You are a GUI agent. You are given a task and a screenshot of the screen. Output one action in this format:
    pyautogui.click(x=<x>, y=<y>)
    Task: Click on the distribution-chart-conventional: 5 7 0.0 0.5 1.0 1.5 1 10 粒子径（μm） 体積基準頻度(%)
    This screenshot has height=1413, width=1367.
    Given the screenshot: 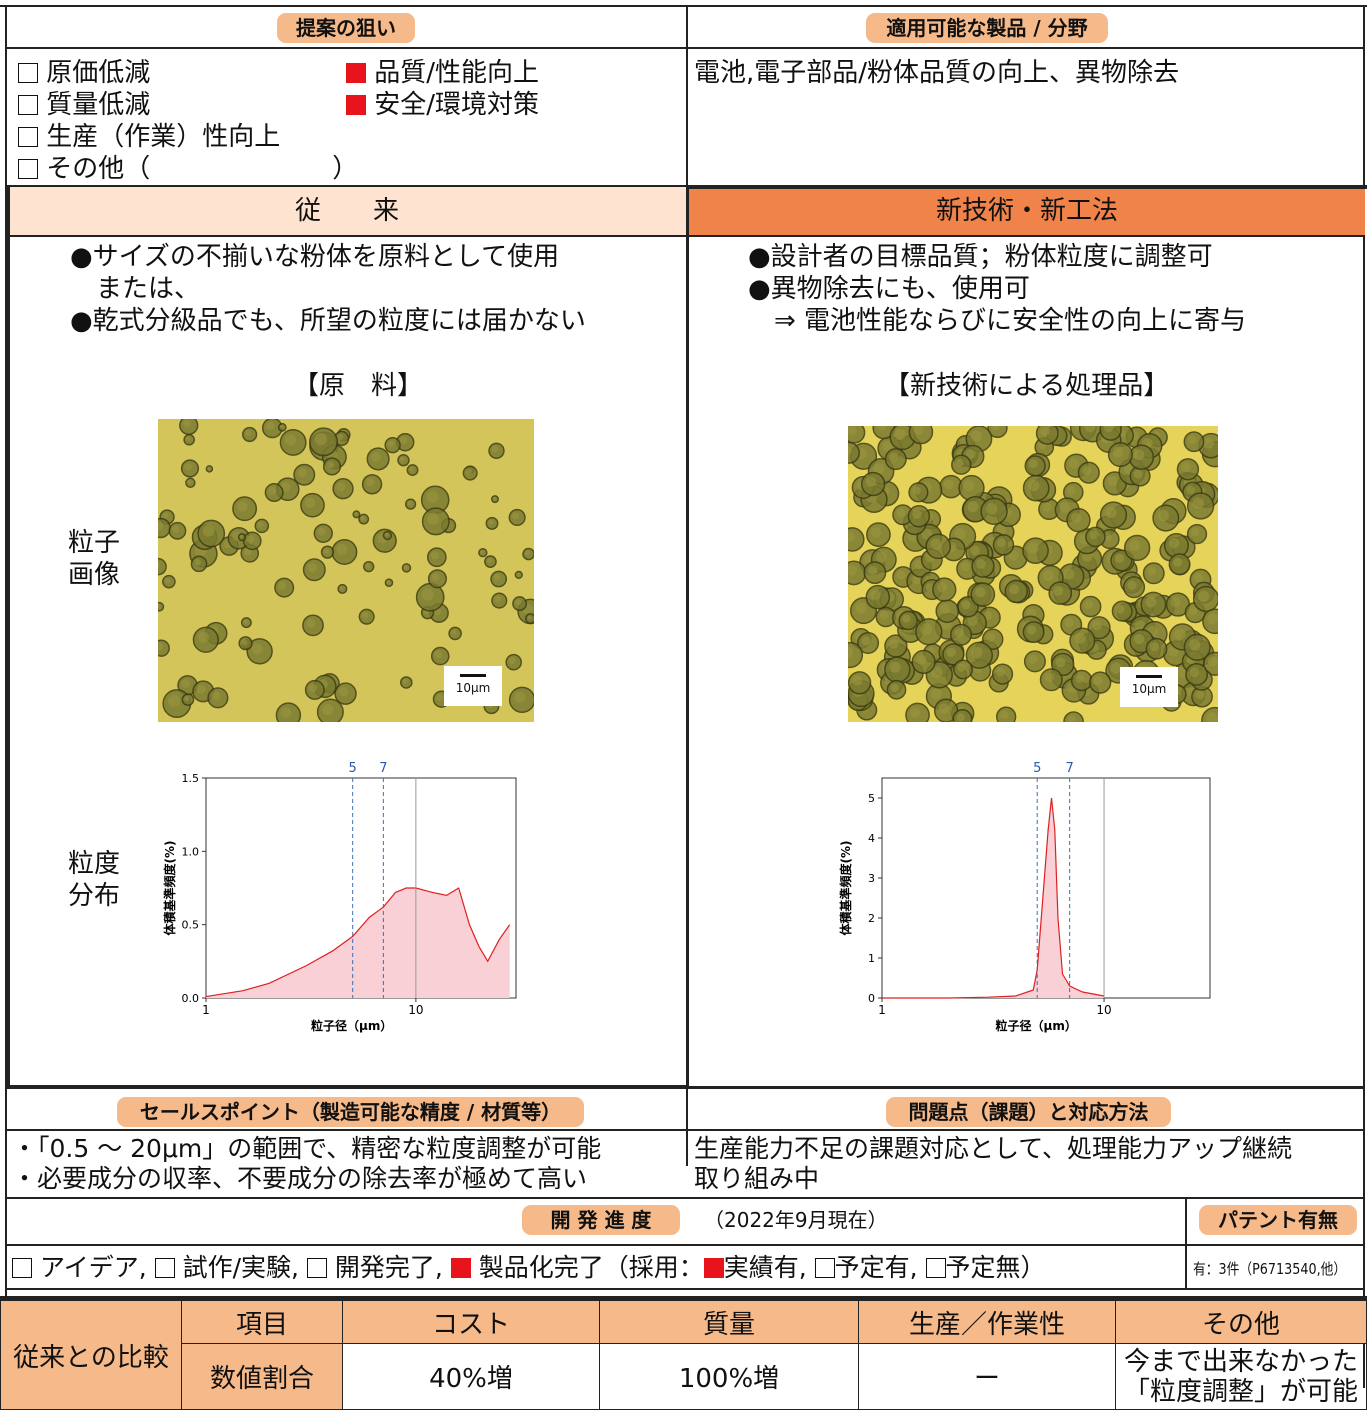 What is the action you would take?
    pyautogui.click(x=339, y=897)
    